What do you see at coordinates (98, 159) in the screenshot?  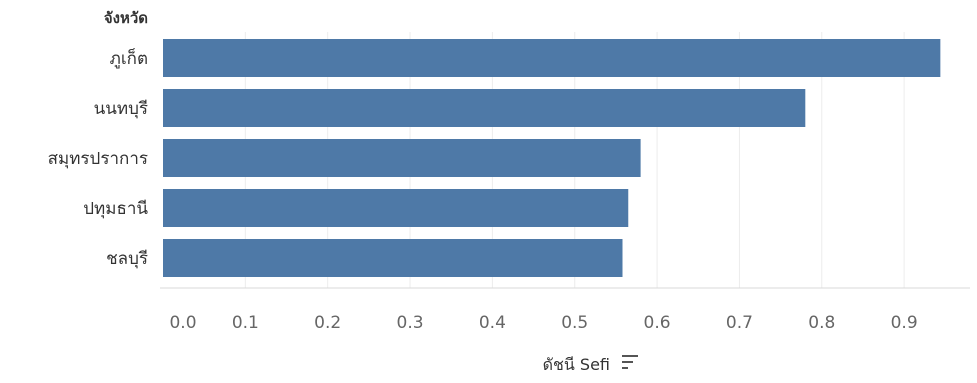 I see `category-label: สมุทรปราการ` at bounding box center [98, 159].